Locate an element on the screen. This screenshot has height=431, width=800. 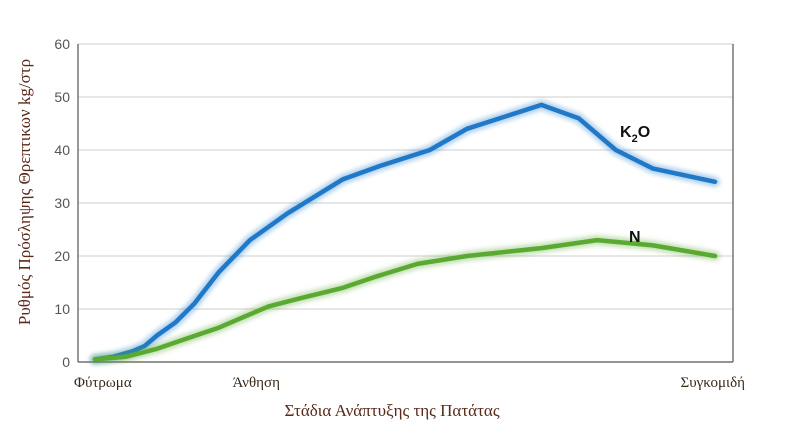
y-tick-label: 50 is located at coordinates (62, 97).